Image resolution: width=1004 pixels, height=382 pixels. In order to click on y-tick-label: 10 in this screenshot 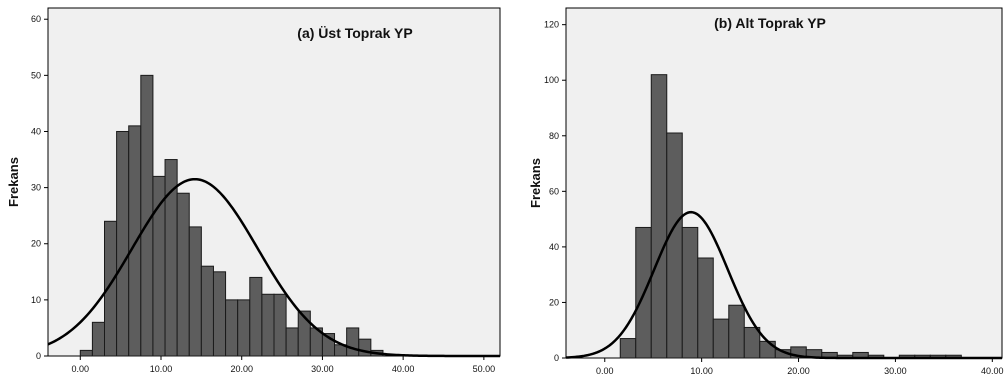, I will do `click(36, 300)`.